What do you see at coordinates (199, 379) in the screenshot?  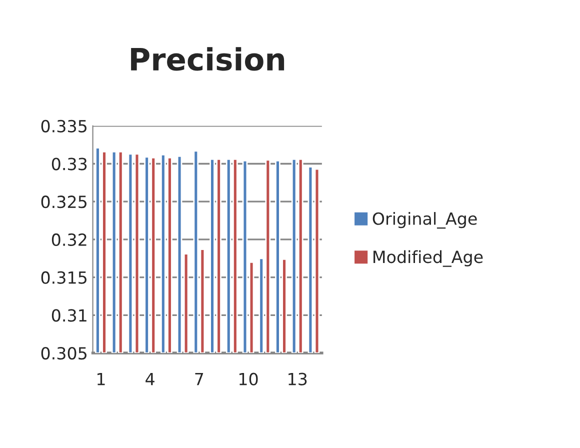 I see `x-tick-label: 7` at bounding box center [199, 379].